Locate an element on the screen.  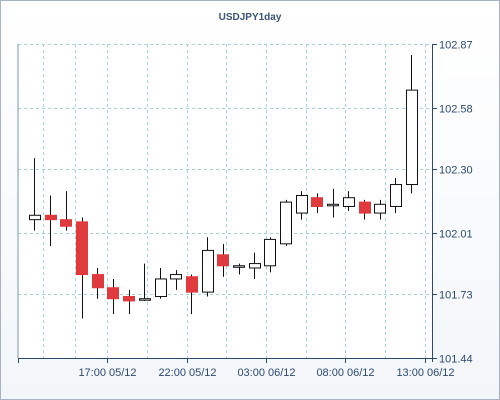
x-tick-label: 08:00 06/12 is located at coordinates (345, 373).